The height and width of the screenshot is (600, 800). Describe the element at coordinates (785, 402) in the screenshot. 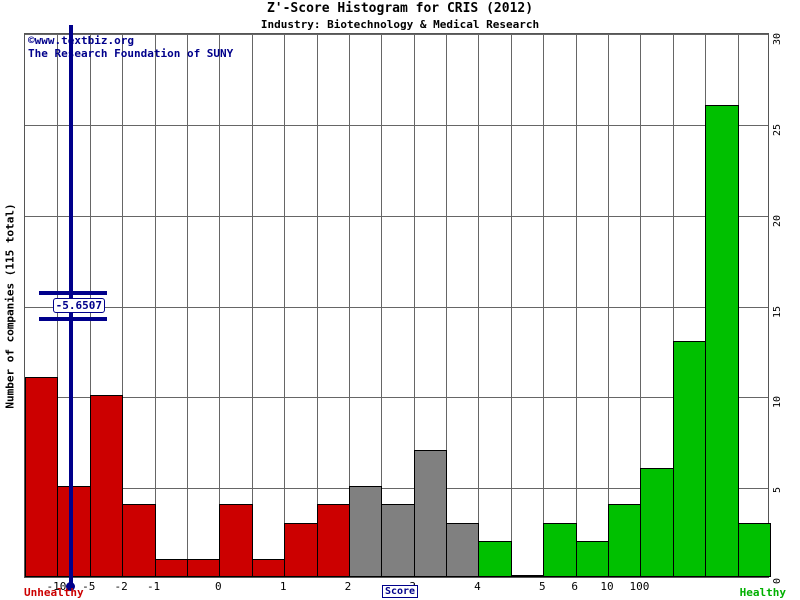

I see `y-axis-tick: 10` at that location.